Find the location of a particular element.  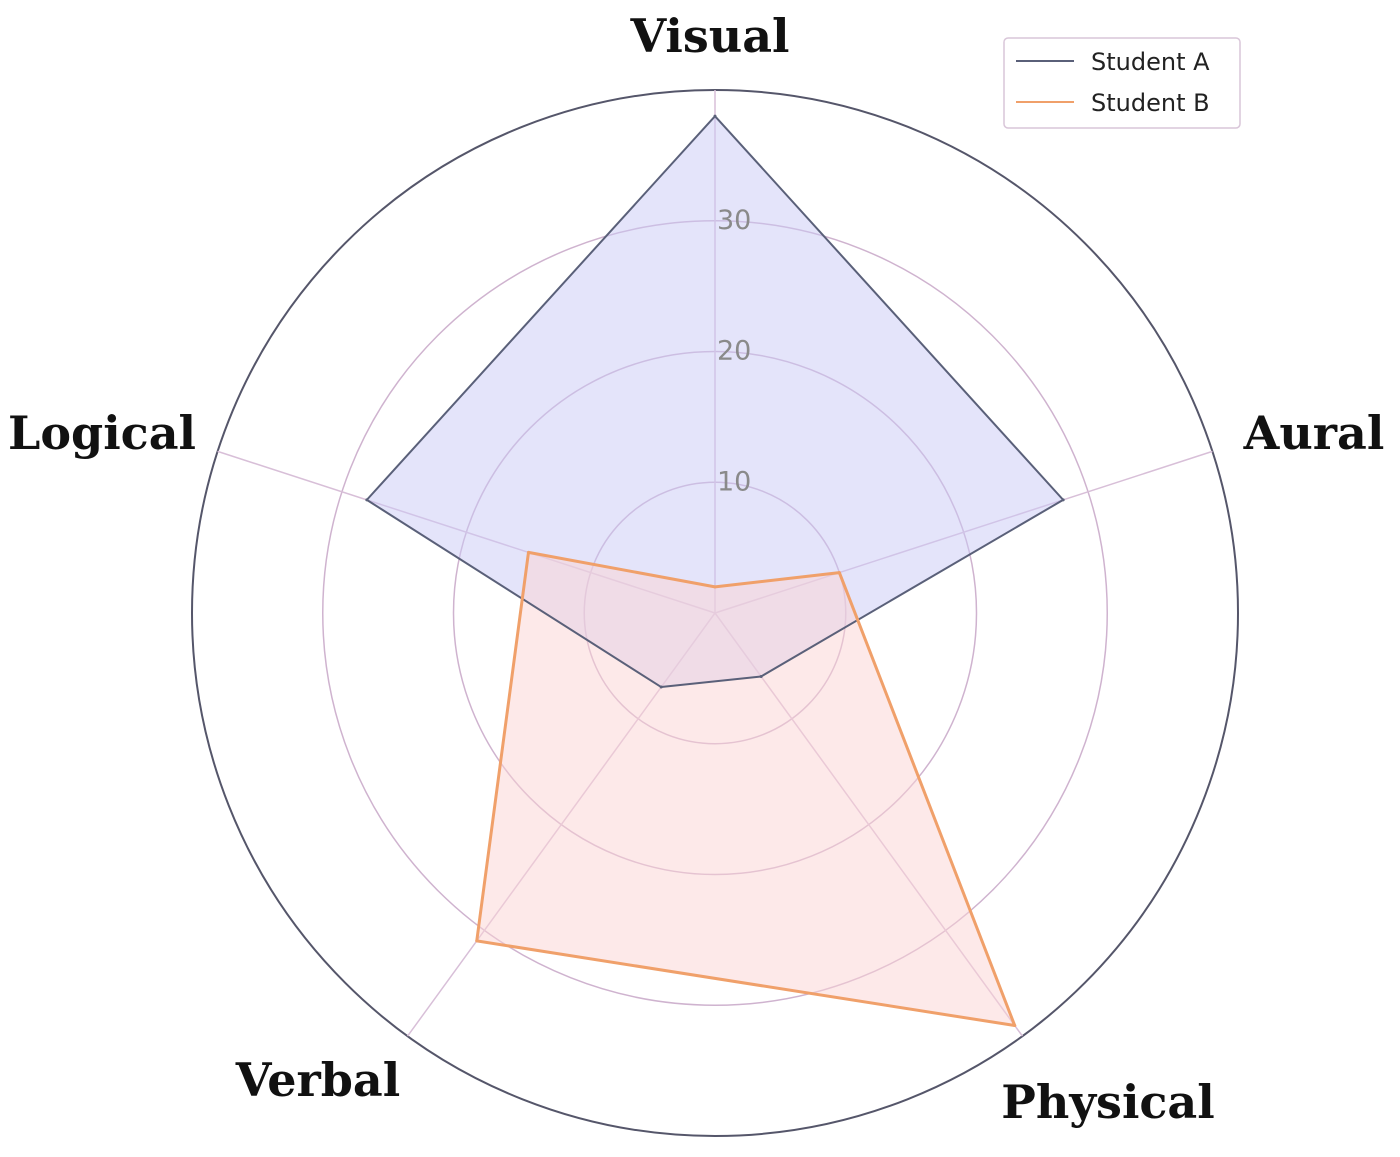

tick-label-20: 20 is located at coordinates (734, 351).